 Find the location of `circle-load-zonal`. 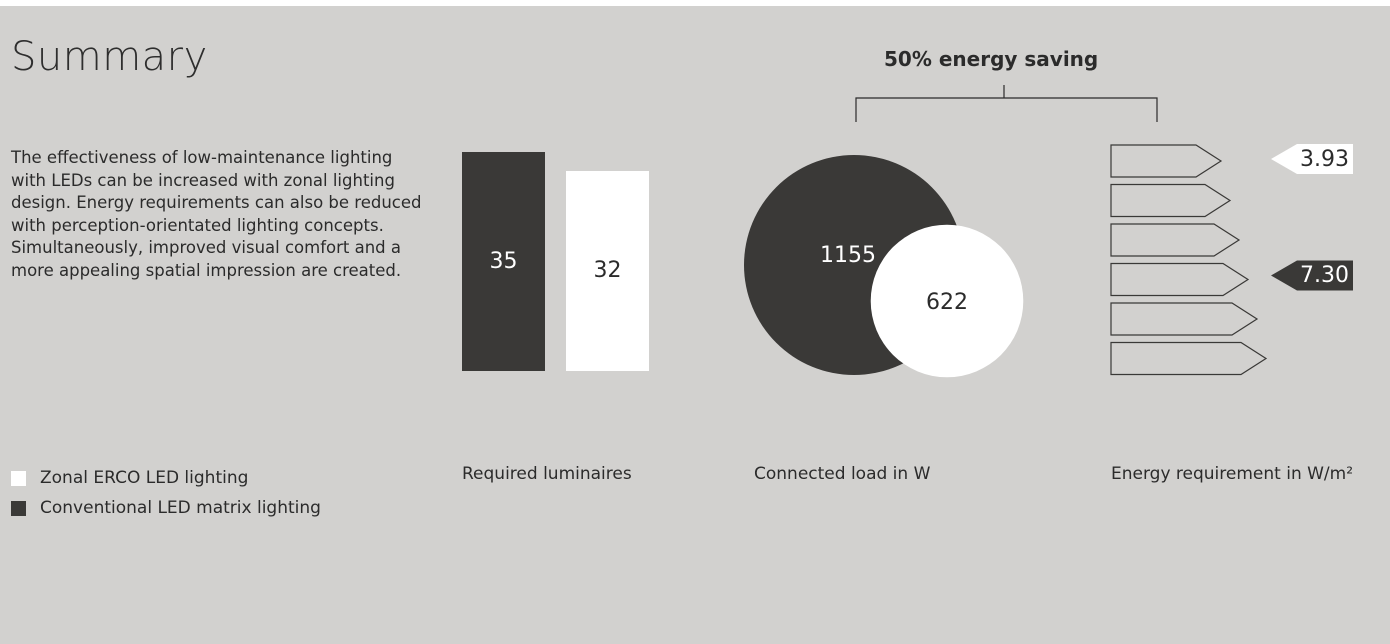

circle-load-zonal is located at coordinates (947, 301).